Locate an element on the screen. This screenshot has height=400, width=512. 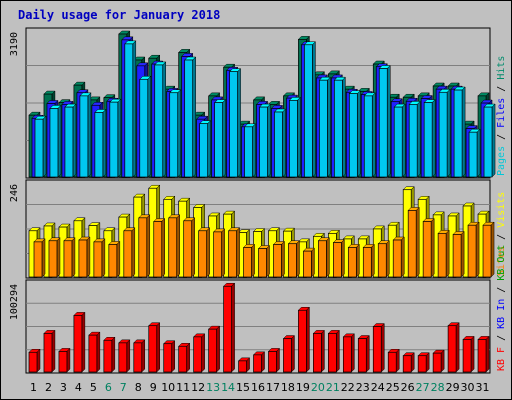
x-tick-label: 31 is located at coordinates (483, 387).